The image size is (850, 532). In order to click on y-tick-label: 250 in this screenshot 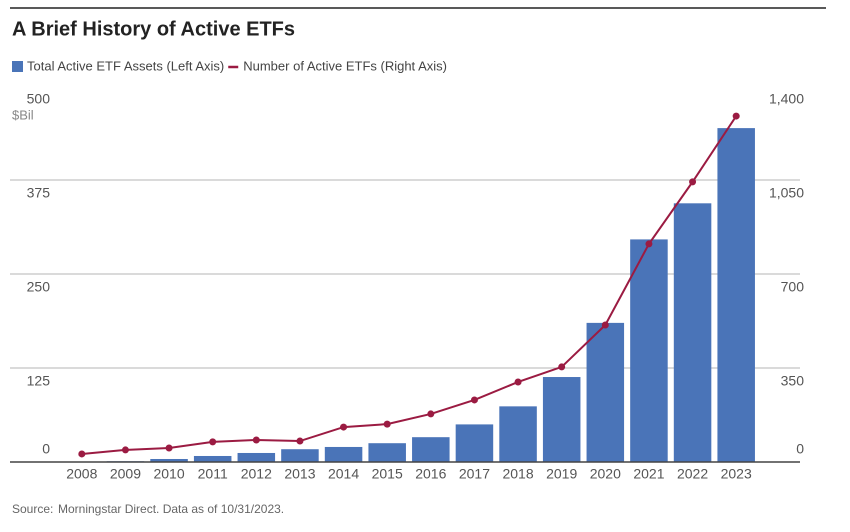, I will do `click(39, 287)`.